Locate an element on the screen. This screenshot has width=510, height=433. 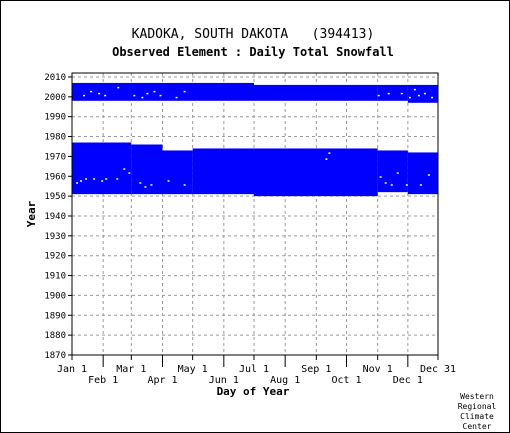
y-tick-label-1890: 1890 is located at coordinates (55, 316).